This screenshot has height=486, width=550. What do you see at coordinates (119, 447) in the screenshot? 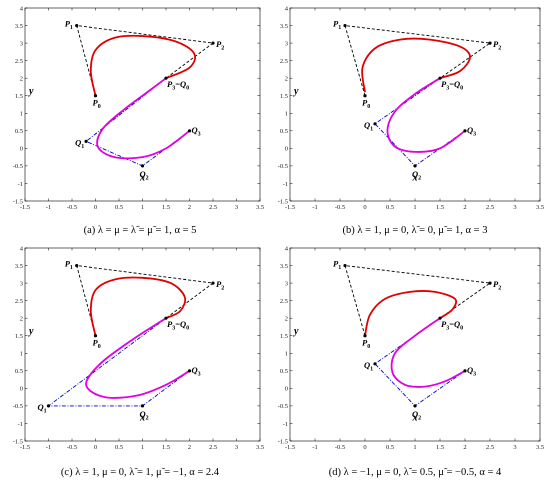
I see `x-tick-label: 0.5` at bounding box center [119, 447].